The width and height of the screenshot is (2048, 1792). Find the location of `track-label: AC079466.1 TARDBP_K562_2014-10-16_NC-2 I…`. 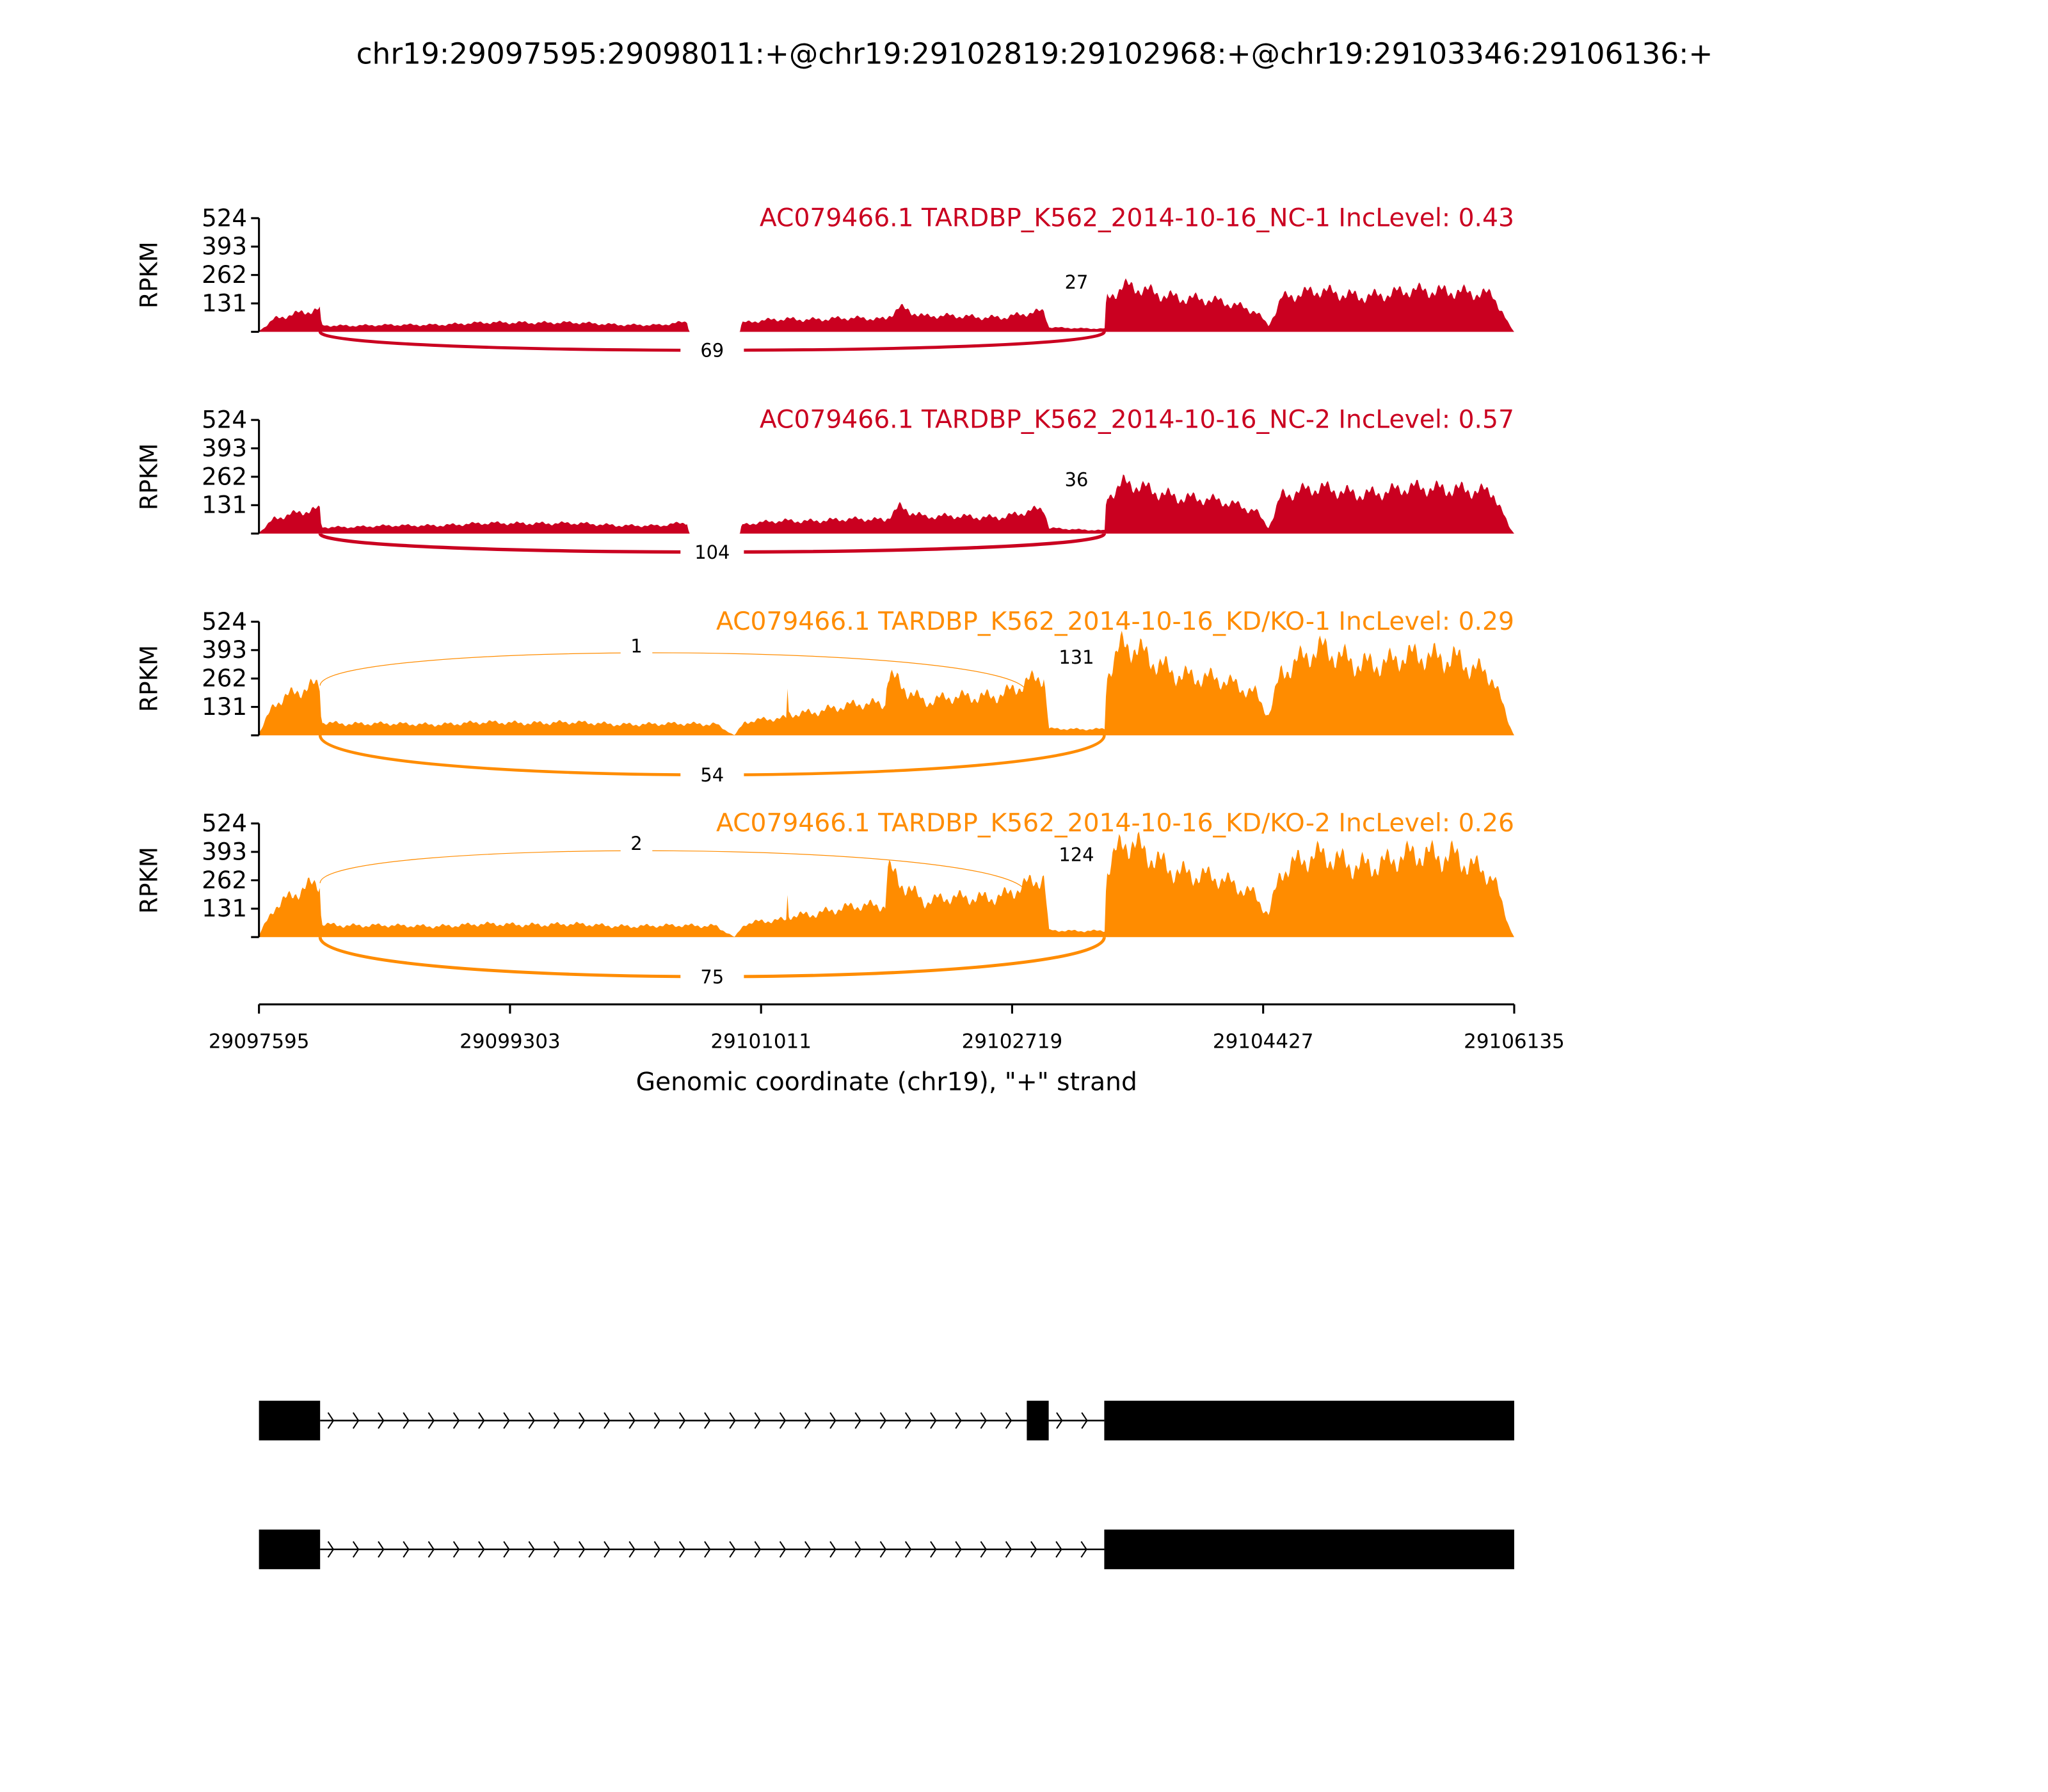

track-label: AC079466.1 TARDBP_K562_2014-10-16_NC-2 I… is located at coordinates (1137, 420).